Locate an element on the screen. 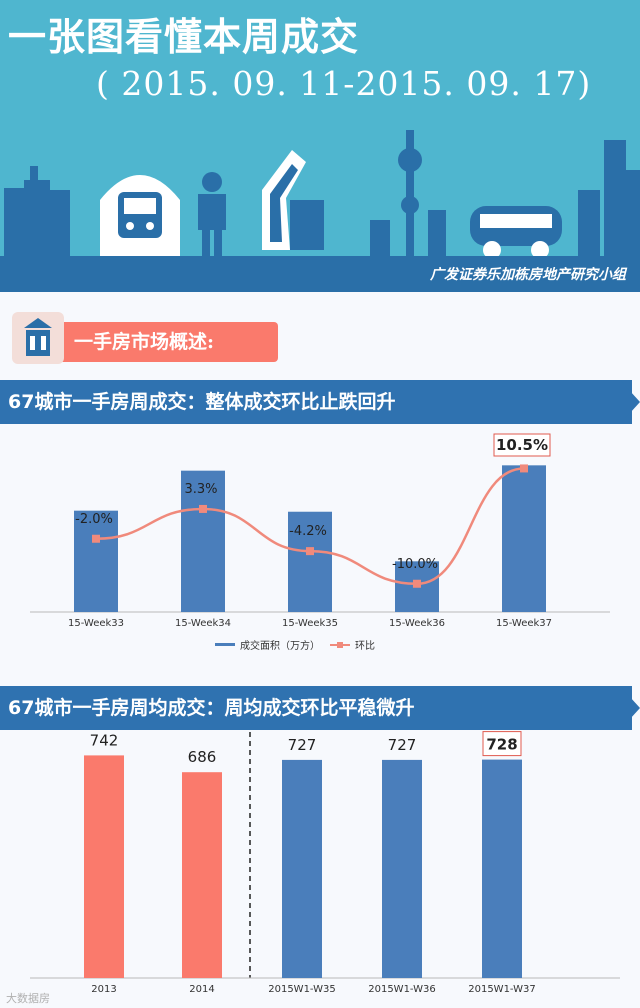 The width and height of the screenshot is (640, 1008). org-name: 广发证券乐加栋房地产研究小组 is located at coordinates (528, 275).